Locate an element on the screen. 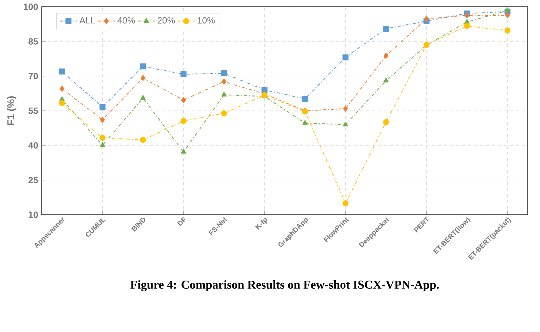 This screenshot has width=540, height=332. y-tick-label: 100 is located at coordinates (31, 7).